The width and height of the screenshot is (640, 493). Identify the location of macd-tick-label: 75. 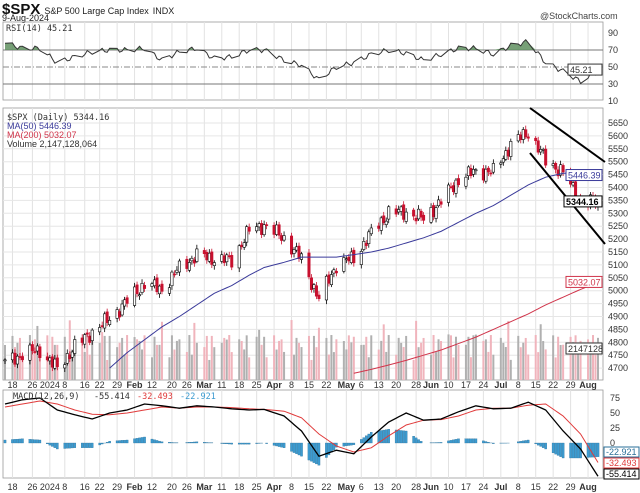
(615, 398).